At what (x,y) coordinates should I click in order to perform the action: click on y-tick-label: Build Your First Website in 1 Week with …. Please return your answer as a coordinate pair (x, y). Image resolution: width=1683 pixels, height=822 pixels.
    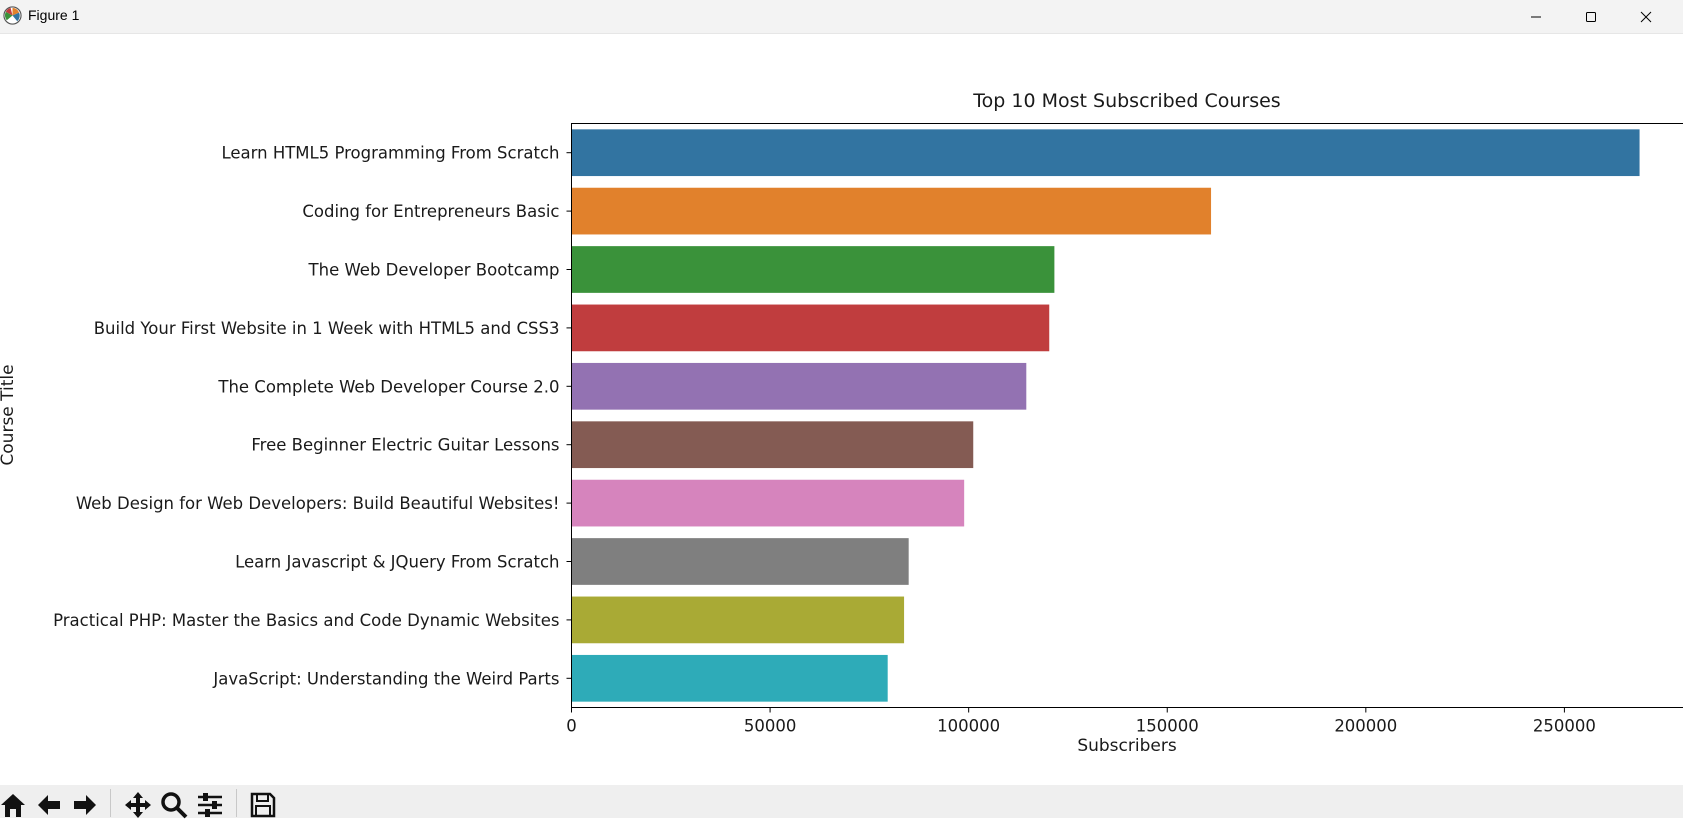
    Looking at the image, I should click on (327, 328).